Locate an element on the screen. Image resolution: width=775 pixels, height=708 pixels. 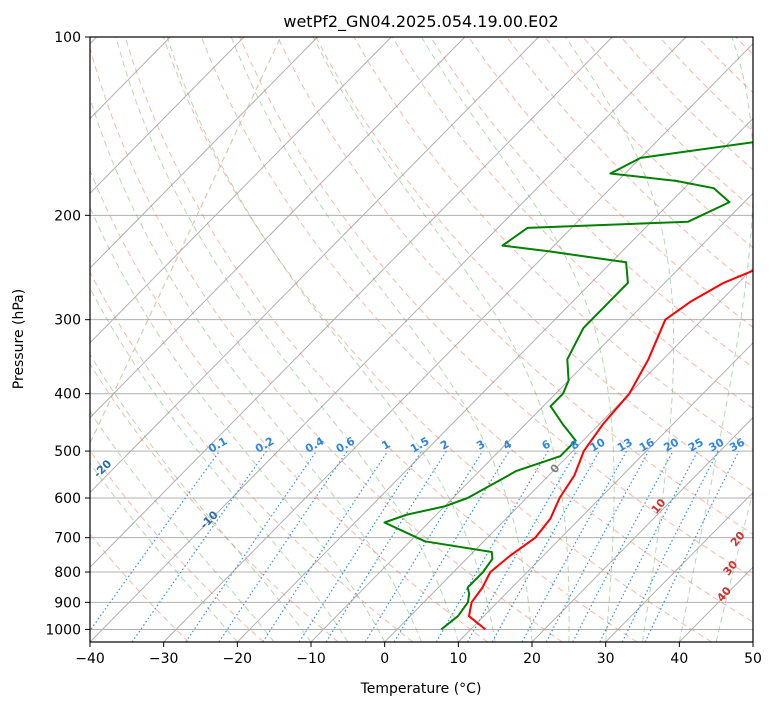
x-tick-label: 40 is located at coordinates (679, 659).